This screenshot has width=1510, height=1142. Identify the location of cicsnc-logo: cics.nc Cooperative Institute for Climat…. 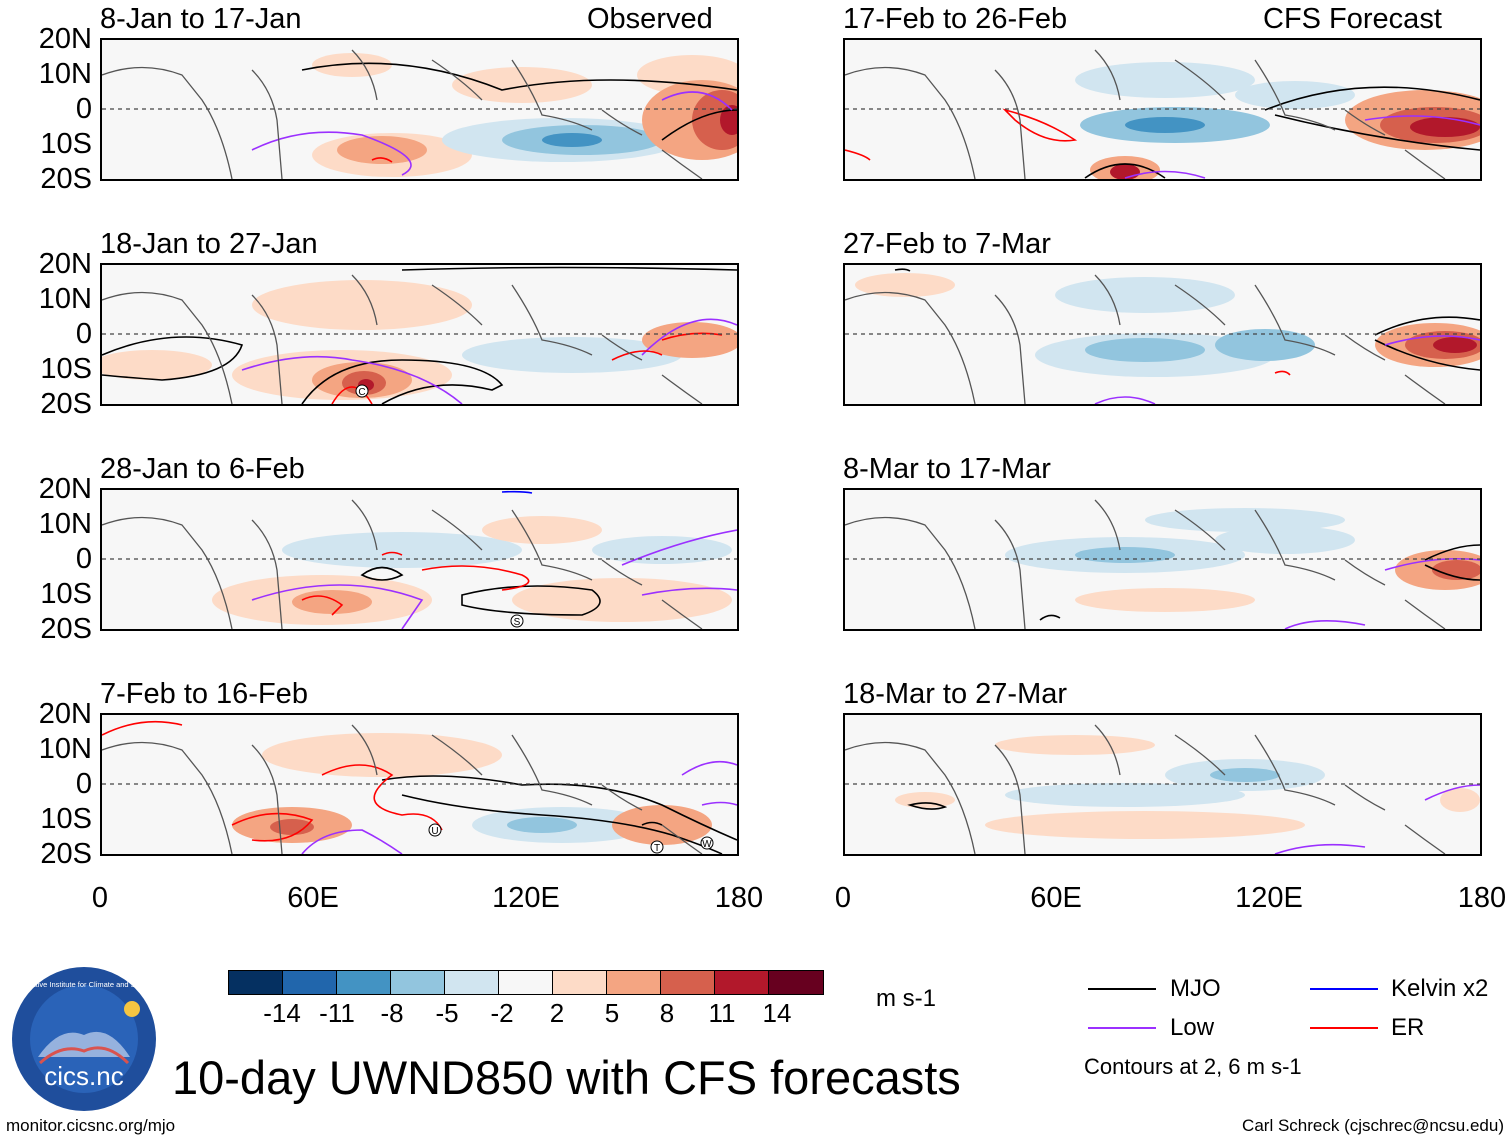
(84, 1039).